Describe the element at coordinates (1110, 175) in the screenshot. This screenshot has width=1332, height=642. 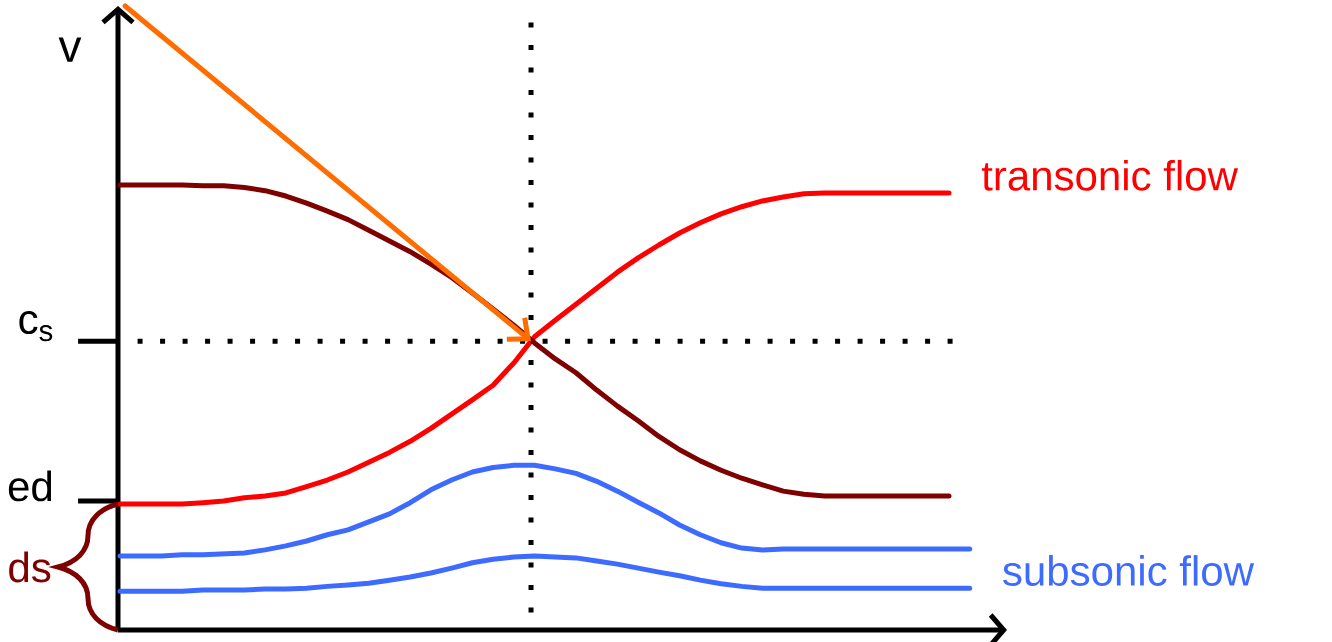
I see `series-label: transonic flow` at that location.